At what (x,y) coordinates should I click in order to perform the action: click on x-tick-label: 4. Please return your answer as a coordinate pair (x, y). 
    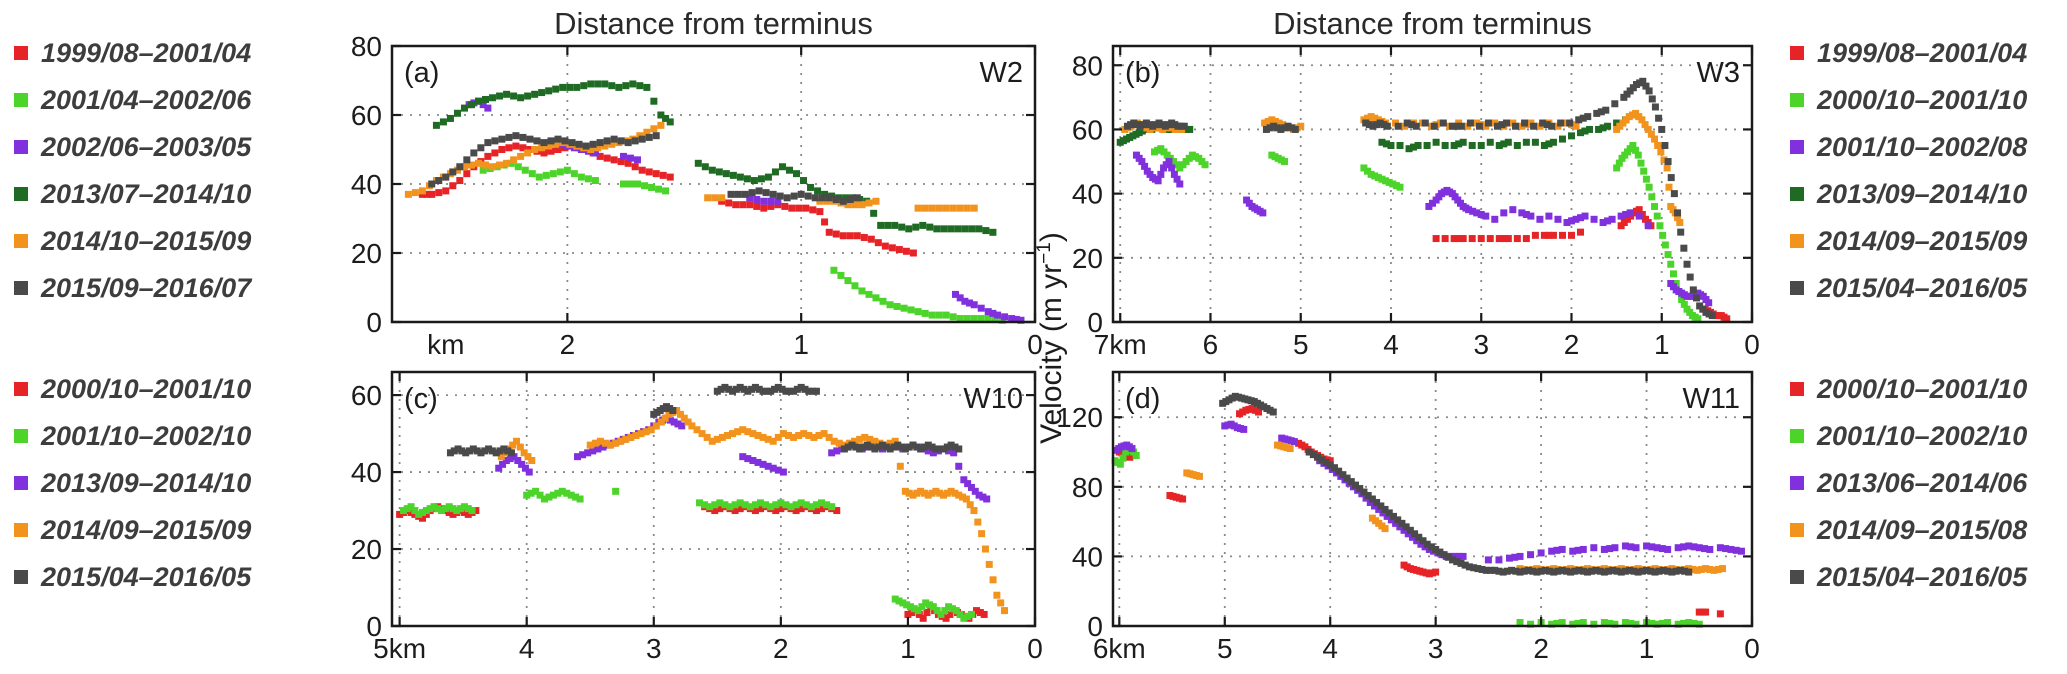
    Looking at the image, I should click on (527, 648).